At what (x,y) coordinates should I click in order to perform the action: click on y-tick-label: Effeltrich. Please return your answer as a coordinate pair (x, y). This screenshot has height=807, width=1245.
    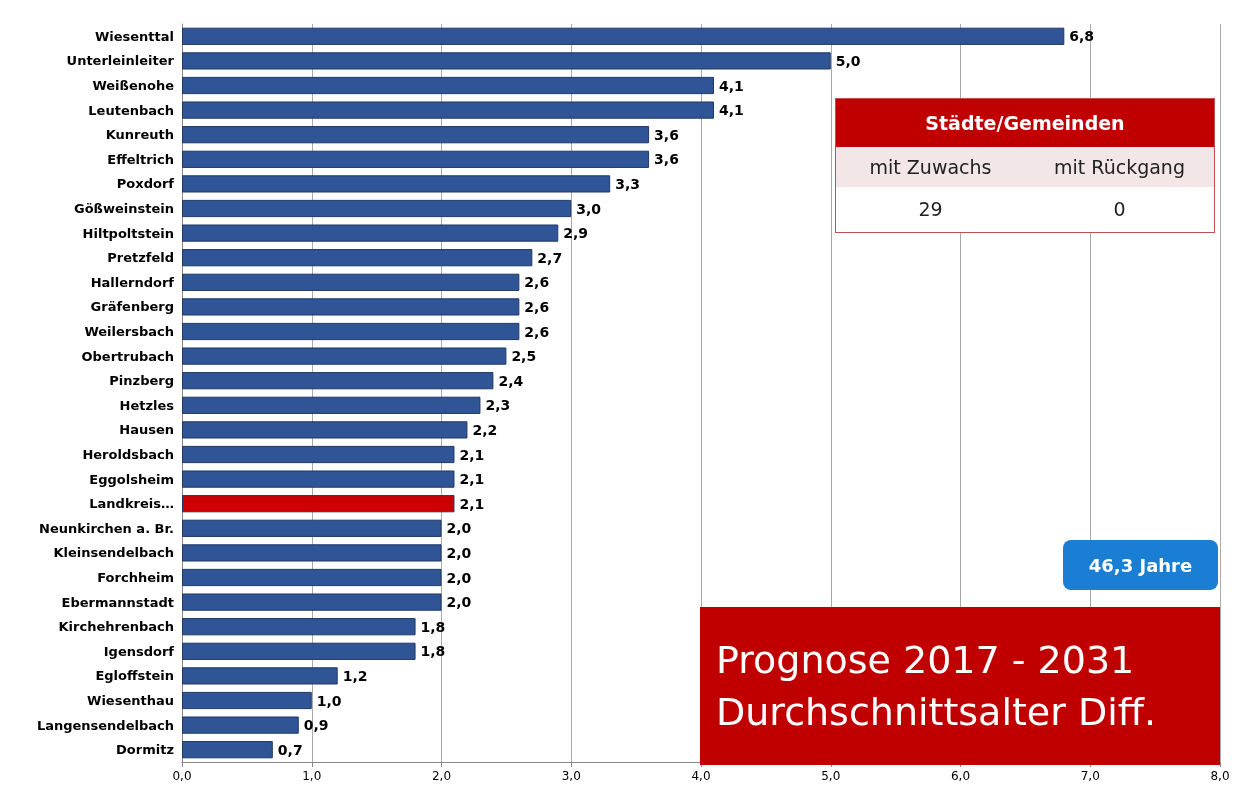
    Looking at the image, I should click on (140, 159).